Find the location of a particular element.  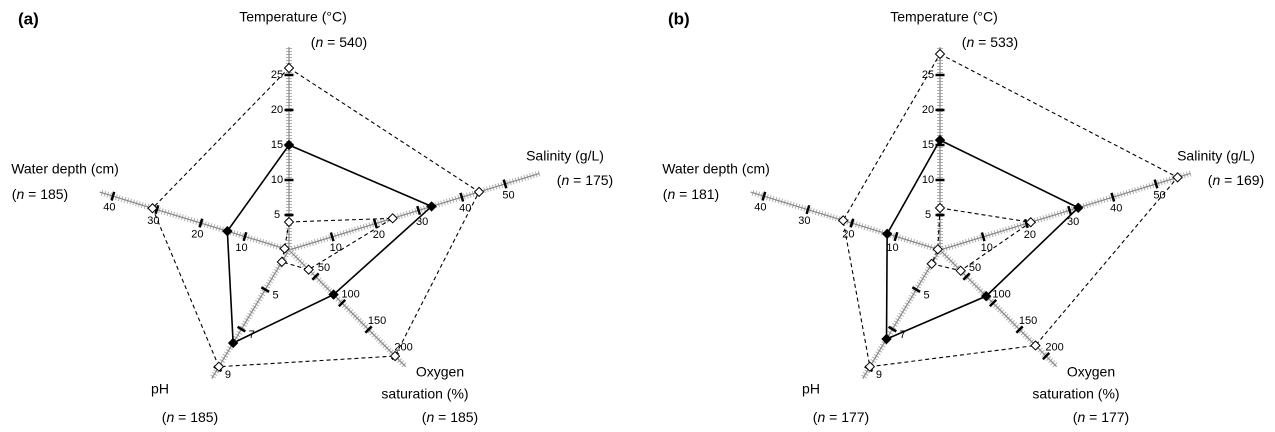

sample-size: (n = 175) is located at coordinates (585, 180).